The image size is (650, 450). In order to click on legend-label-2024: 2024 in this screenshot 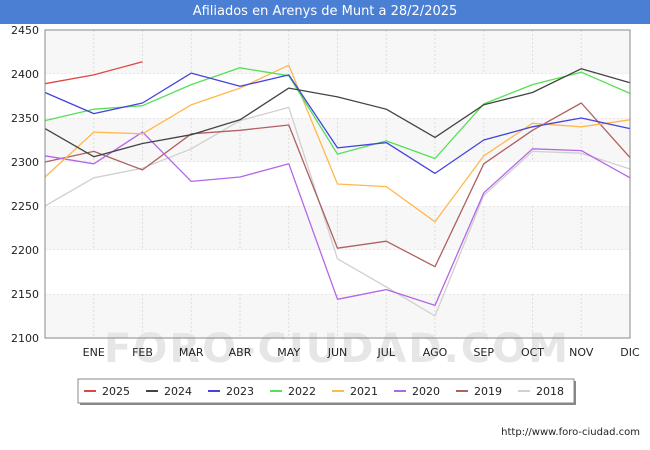, I will do `click(178, 391)`.